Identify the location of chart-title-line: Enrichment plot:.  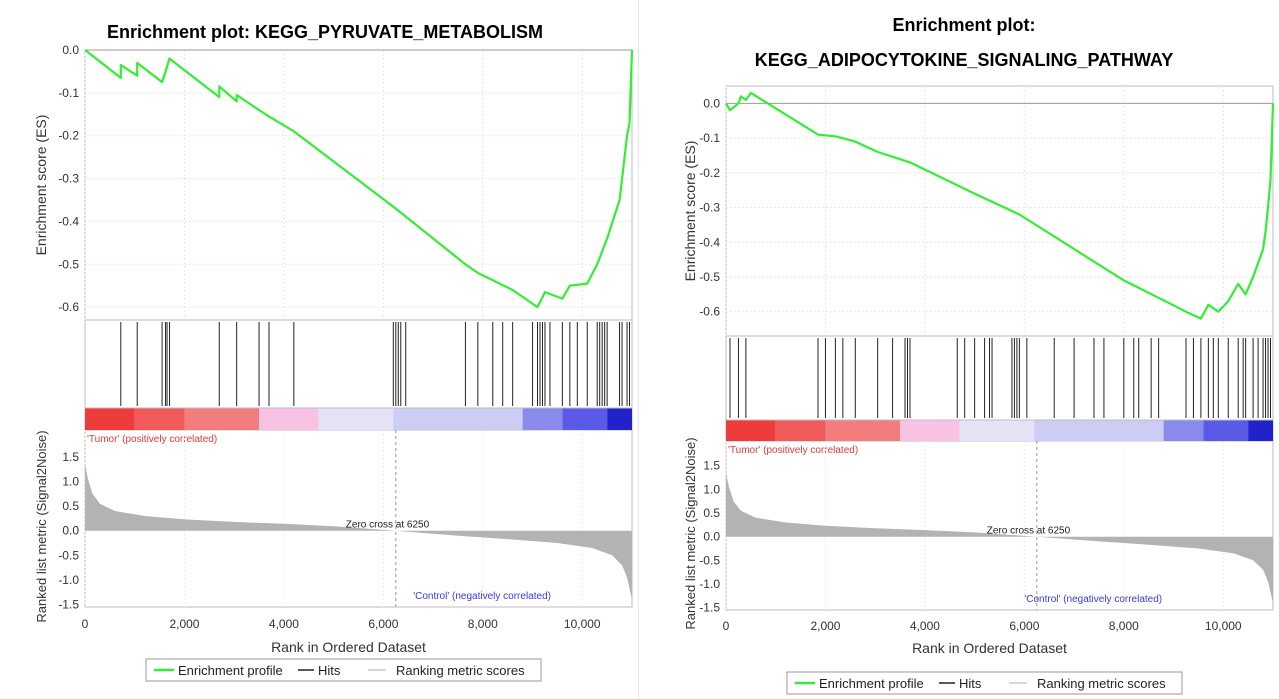
(964, 25).